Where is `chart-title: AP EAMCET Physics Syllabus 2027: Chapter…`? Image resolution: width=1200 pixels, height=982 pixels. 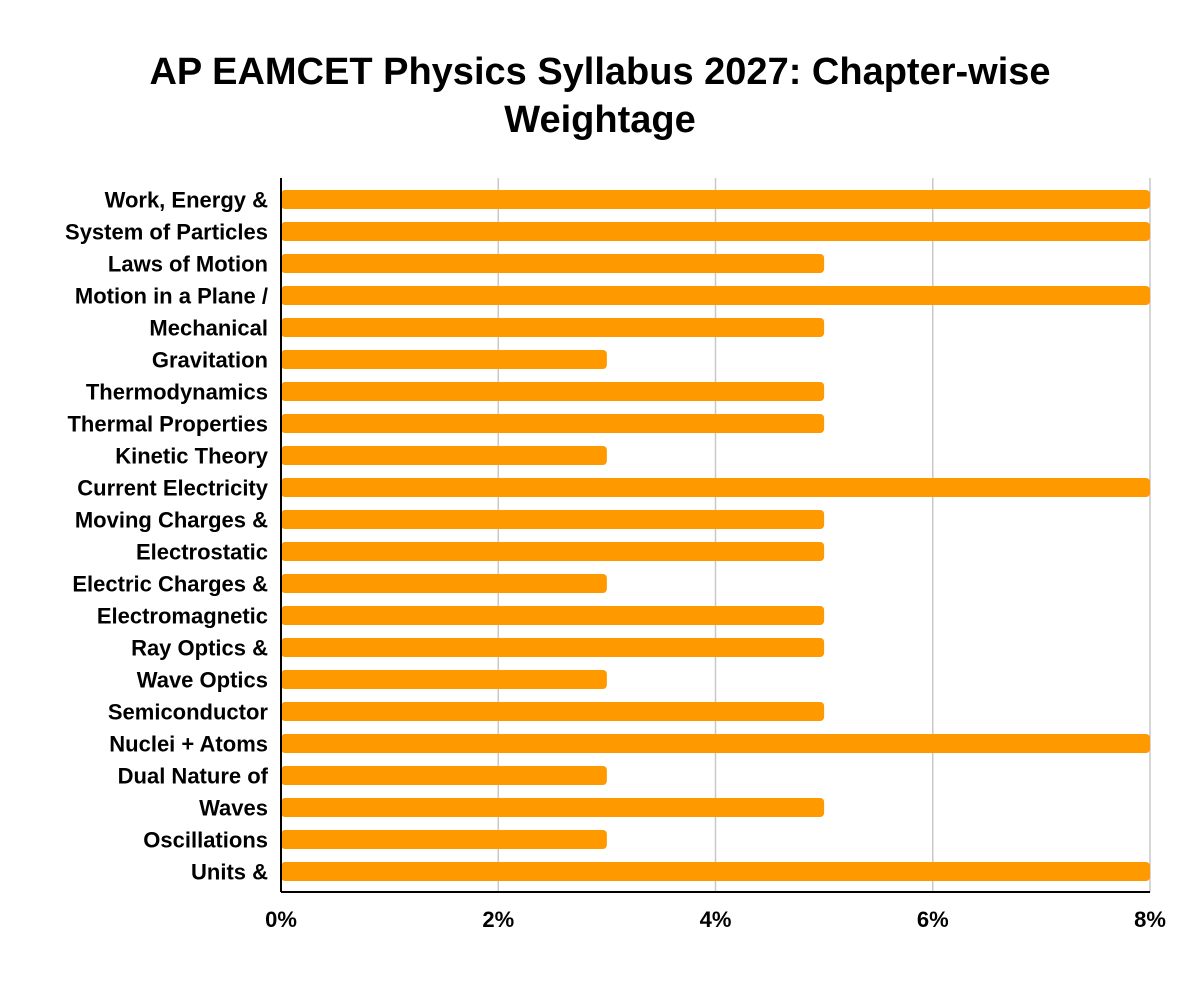
chart-title: AP EAMCET Physics Syllabus 2027: Chapter… is located at coordinates (600, 96).